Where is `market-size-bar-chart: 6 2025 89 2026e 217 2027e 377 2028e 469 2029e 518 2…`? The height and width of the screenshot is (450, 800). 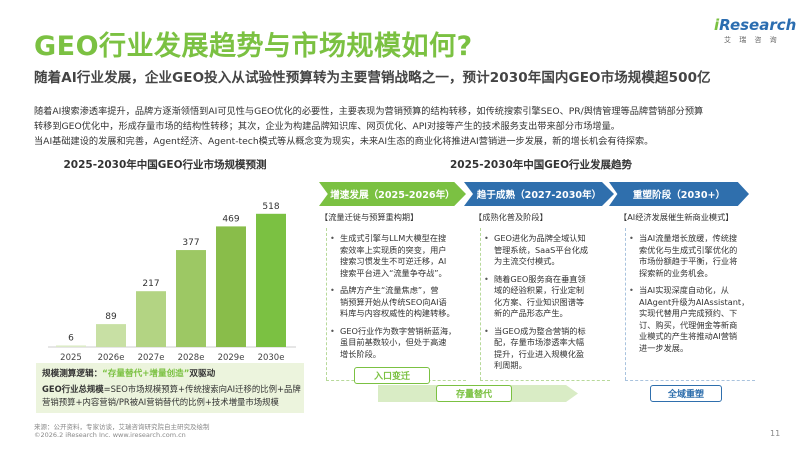
market-size-bar-chart: 6 2025 89 2026e 217 2027e 377 2028e 469 2029e 518 2… is located at coordinates (172, 282).